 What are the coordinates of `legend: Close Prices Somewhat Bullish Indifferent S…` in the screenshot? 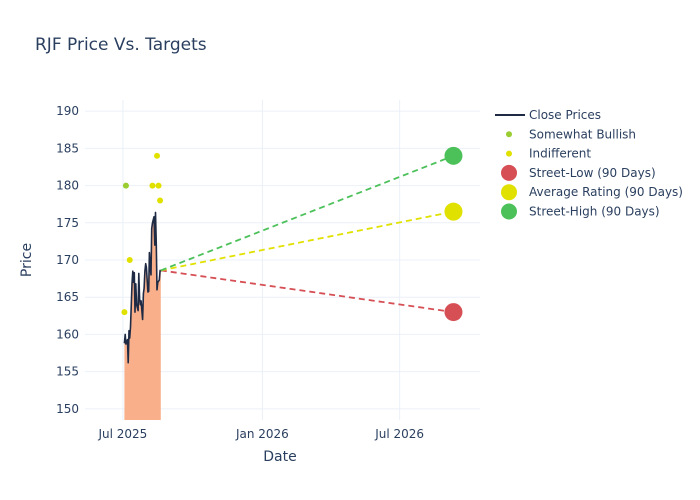 It's located at (589, 164).